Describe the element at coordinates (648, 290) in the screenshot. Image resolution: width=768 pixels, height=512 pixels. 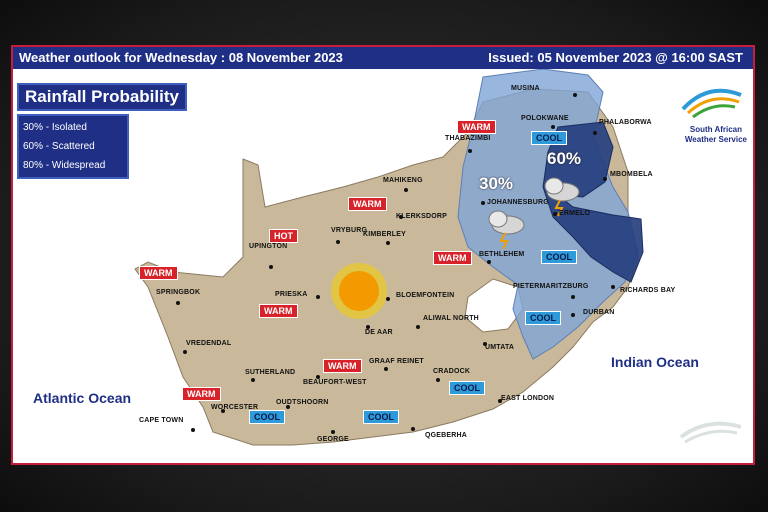
I see `city-label: RICHARDS BAY` at that location.